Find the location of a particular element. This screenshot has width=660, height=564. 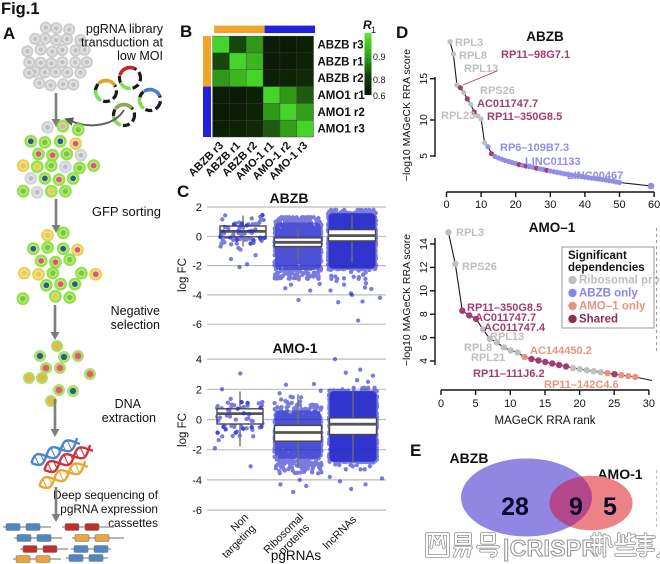

svg-text: 30 is located at coordinates (649, 404).